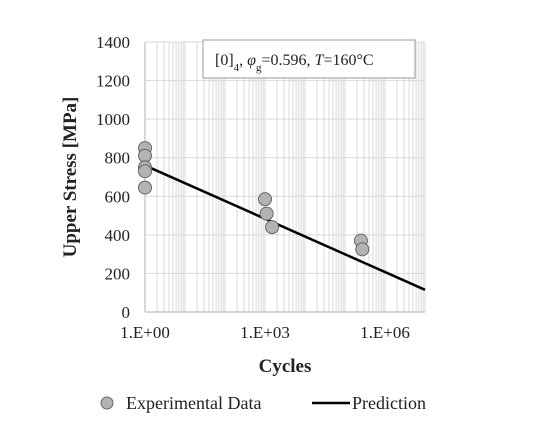 This screenshot has height=438, width=534. What do you see at coordinates (113, 81) in the screenshot?
I see `y-tick-label: 1200` at bounding box center [113, 81].